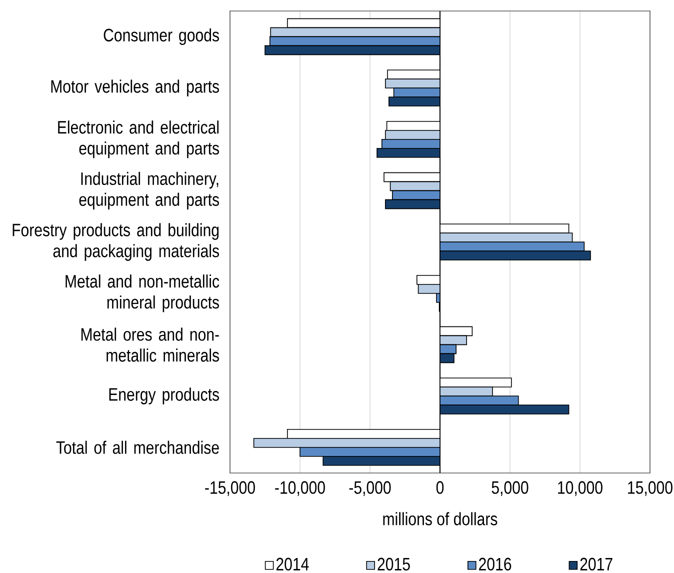 This screenshot has height=573, width=674. What do you see at coordinates (161, 37) in the screenshot?
I see `y-tick-label: Consumer goods` at bounding box center [161, 37].